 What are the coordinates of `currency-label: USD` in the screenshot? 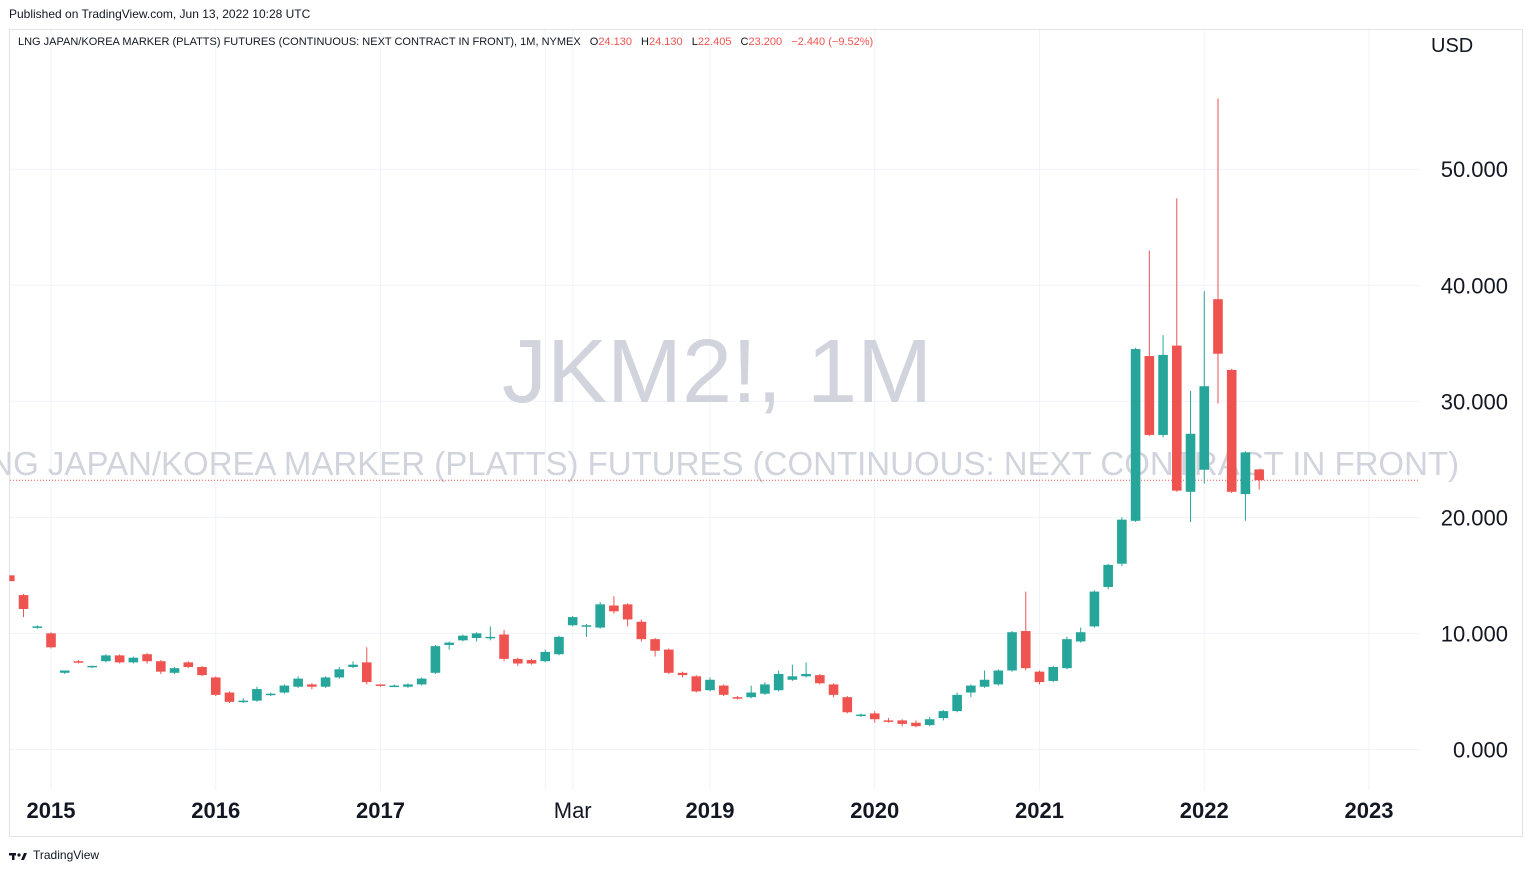 It's located at (1452, 46).